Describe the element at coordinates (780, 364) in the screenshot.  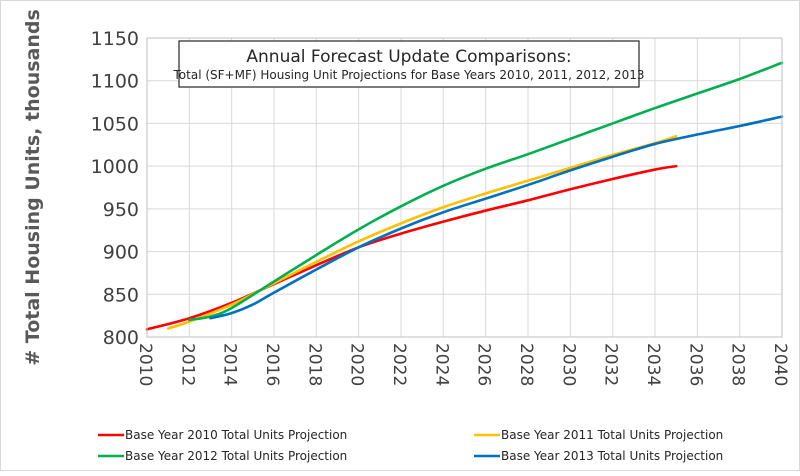
I see `x-tick-label: 2040` at that location.